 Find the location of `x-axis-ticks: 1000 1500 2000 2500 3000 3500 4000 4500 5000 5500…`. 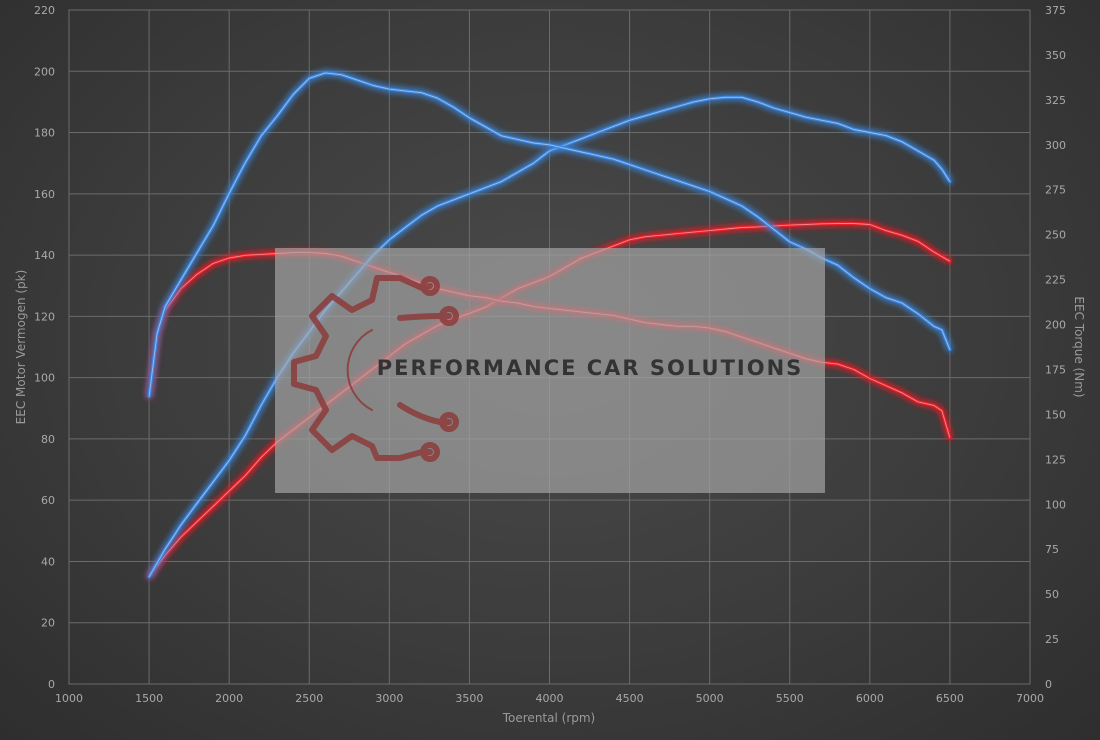

x-axis-ticks: 1000 1500 2000 2500 3000 3500 4000 4500 5000 5500… is located at coordinates (549, 698).